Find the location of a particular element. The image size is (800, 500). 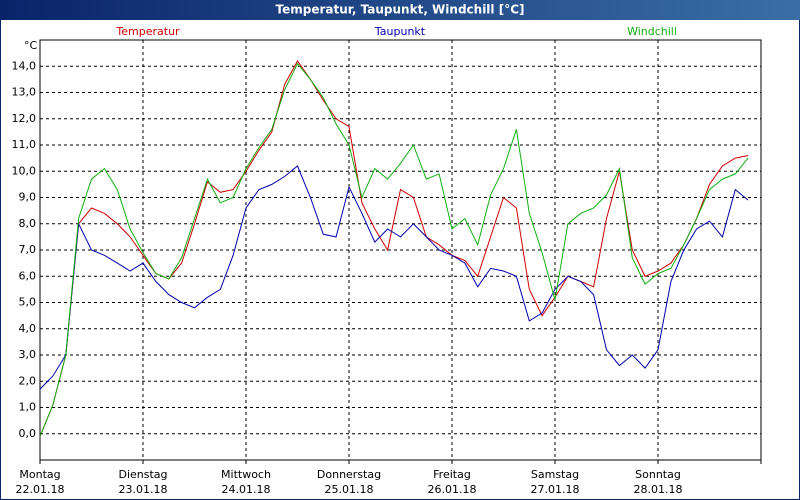

y-tick-label: 6,0 is located at coordinates (28, 275).